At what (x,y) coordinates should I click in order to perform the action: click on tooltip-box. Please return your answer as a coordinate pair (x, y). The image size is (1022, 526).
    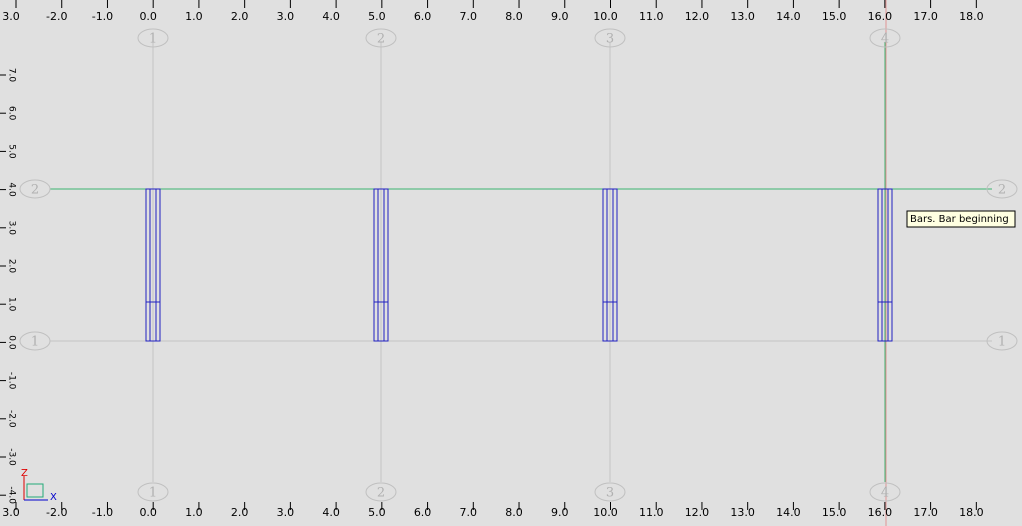
    Looking at the image, I should click on (961, 219).